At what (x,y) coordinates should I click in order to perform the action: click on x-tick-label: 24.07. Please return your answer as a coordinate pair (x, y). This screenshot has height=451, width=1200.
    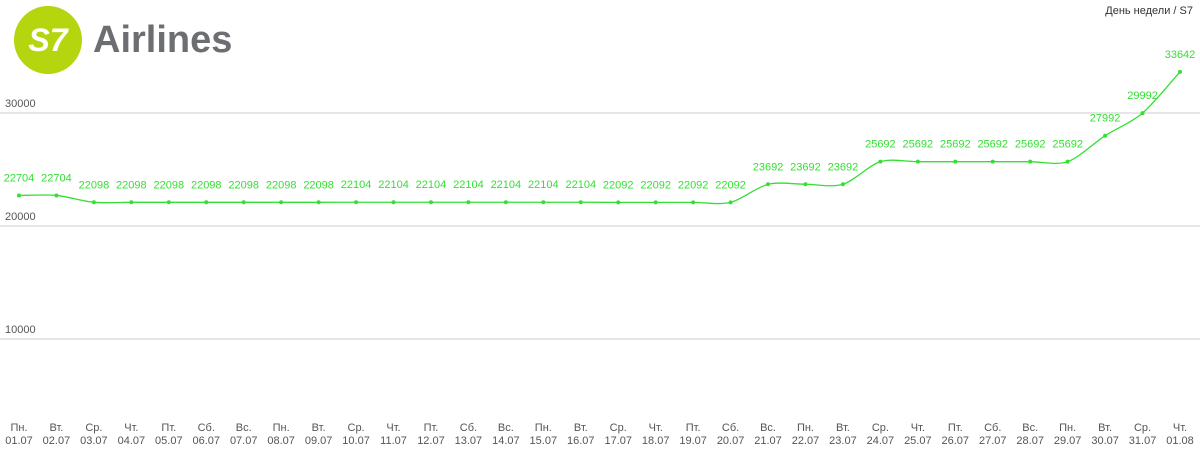
    Looking at the image, I should click on (881, 441).